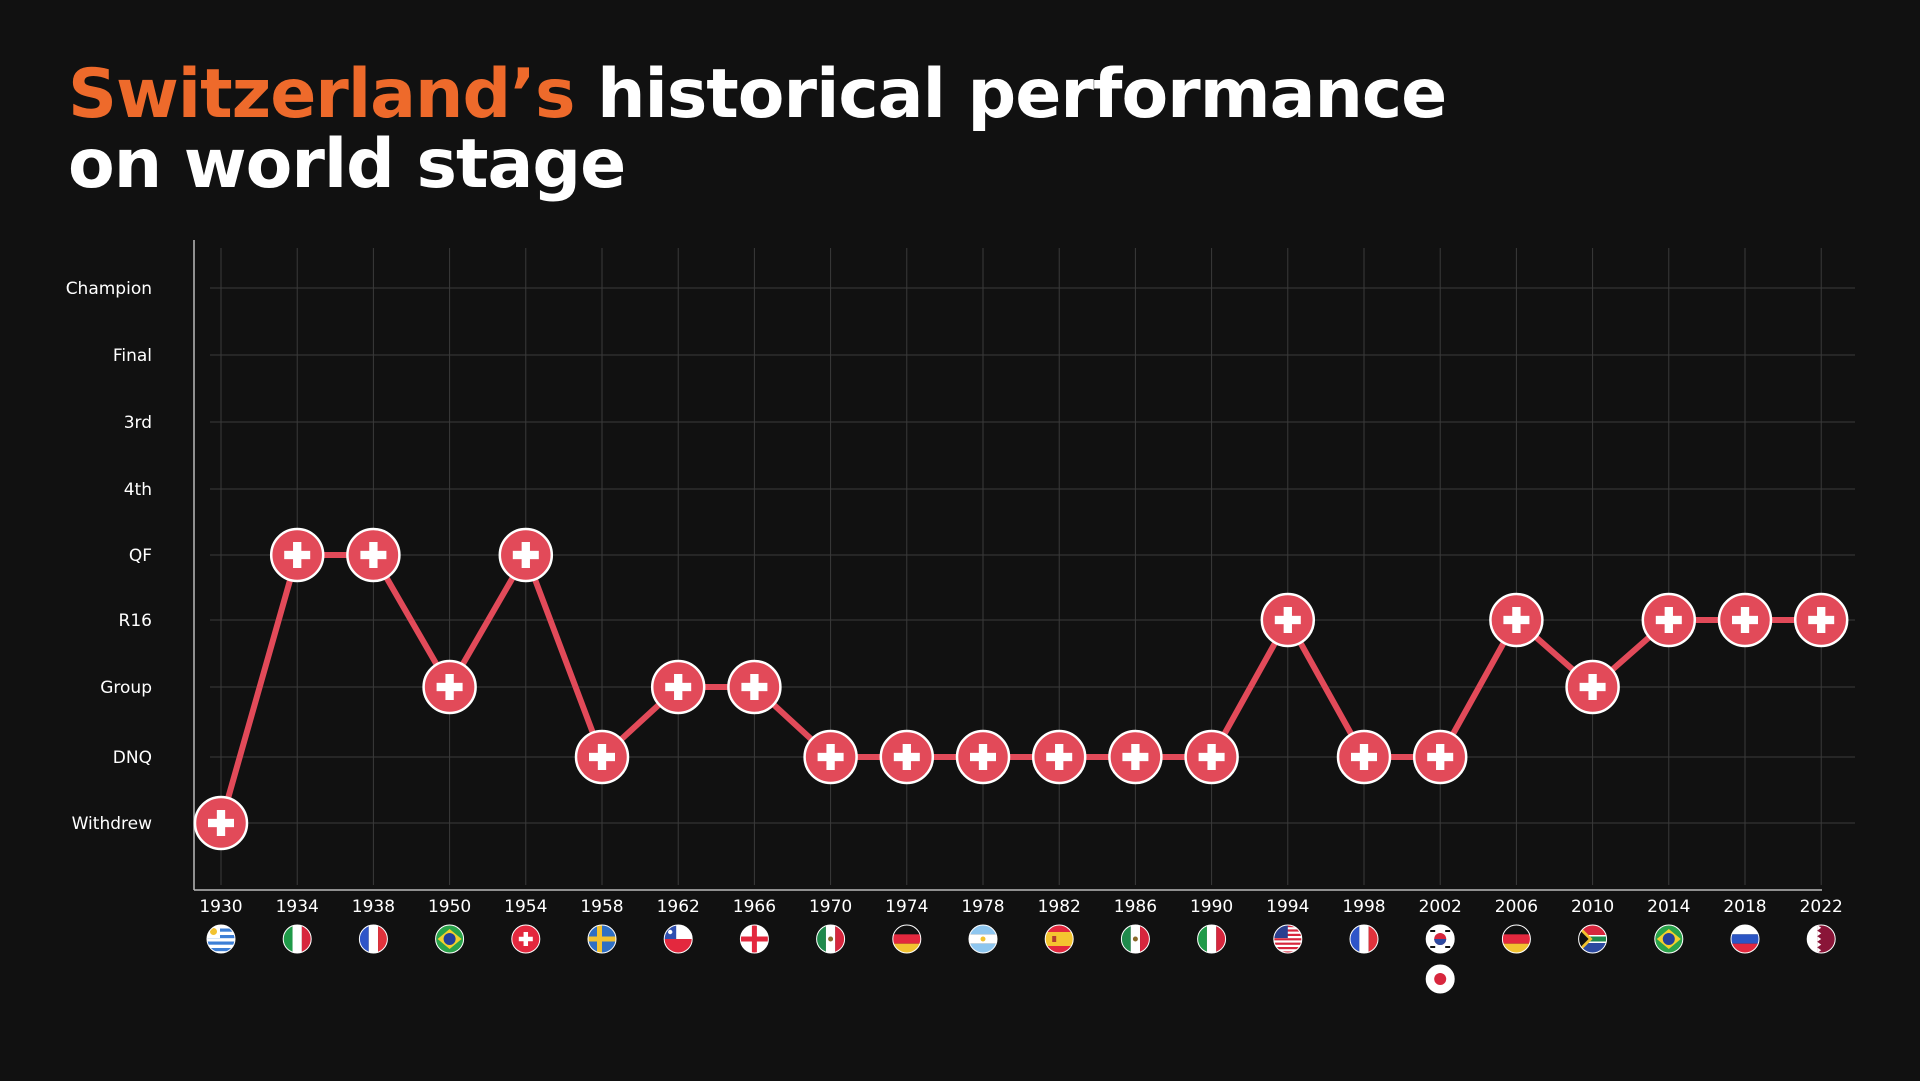 This screenshot has height=1081, width=1920. Describe the element at coordinates (109, 289) in the screenshot. I see `y-tick-label: Champion` at that location.